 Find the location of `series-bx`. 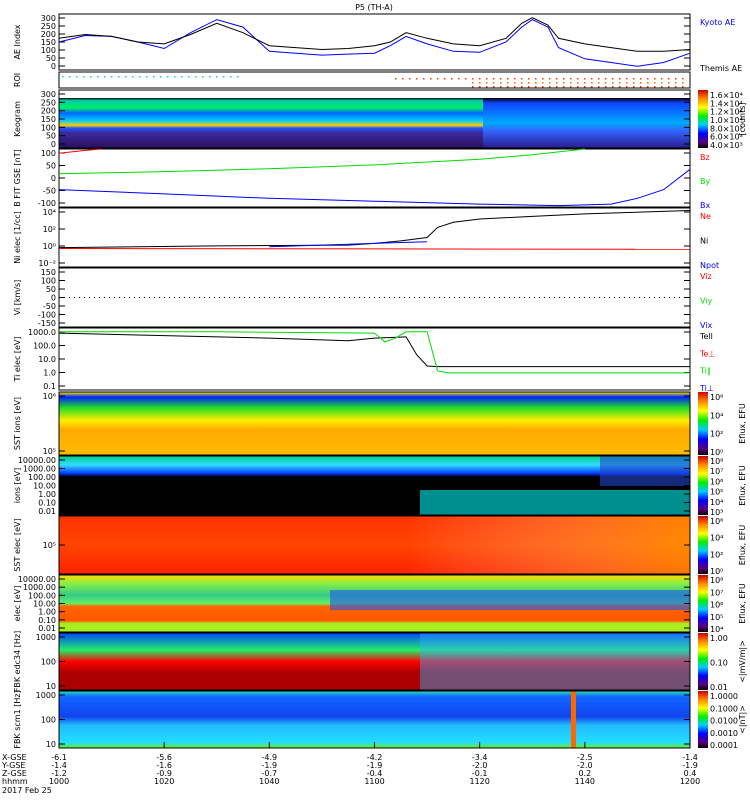

series-bx is located at coordinates (374, 187).